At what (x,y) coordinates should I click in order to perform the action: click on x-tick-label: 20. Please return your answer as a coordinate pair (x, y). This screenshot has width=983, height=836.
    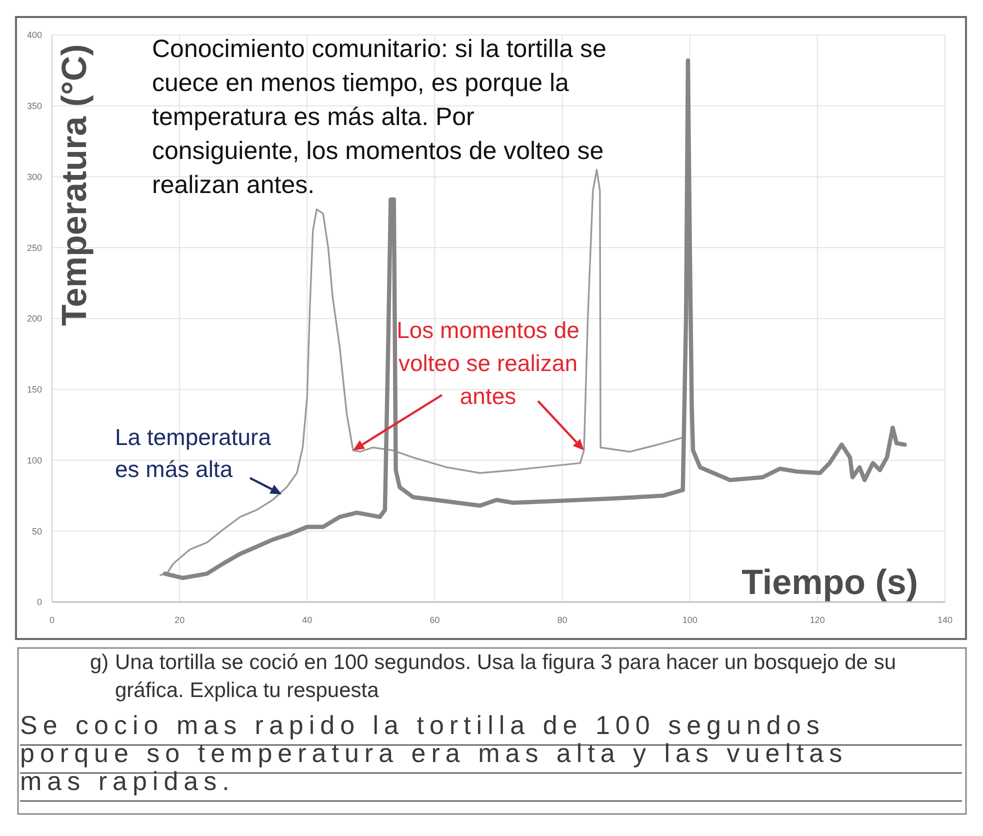
    Looking at the image, I should click on (179, 620).